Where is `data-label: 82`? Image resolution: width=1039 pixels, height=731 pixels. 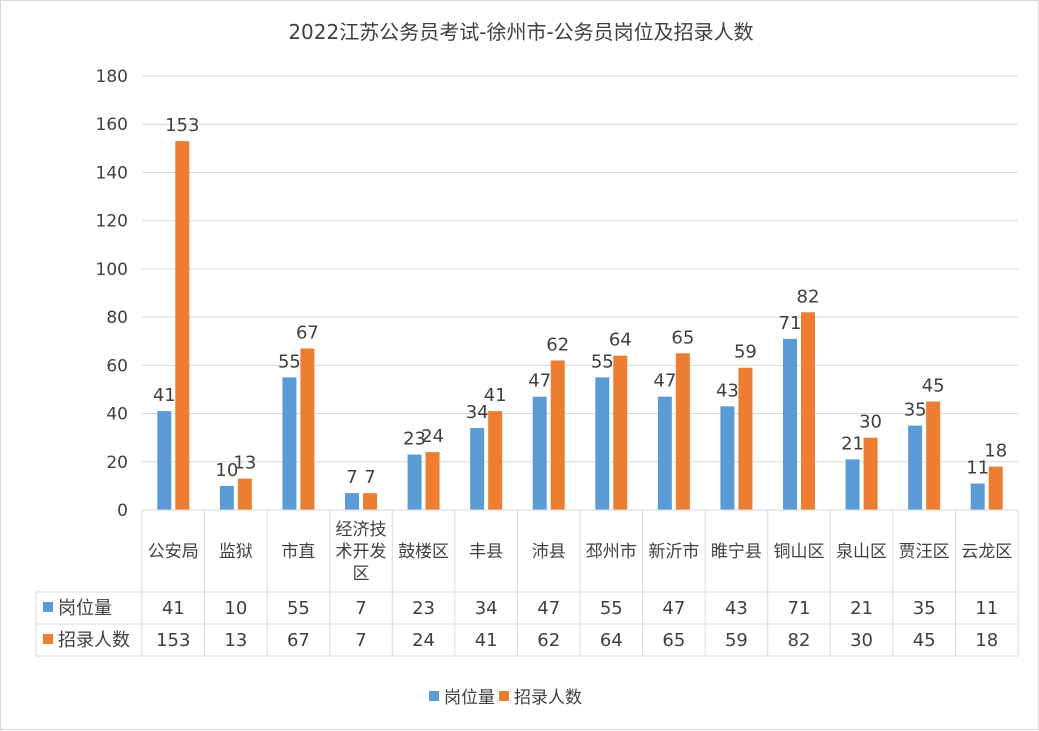 data-label: 82 is located at coordinates (808, 296).